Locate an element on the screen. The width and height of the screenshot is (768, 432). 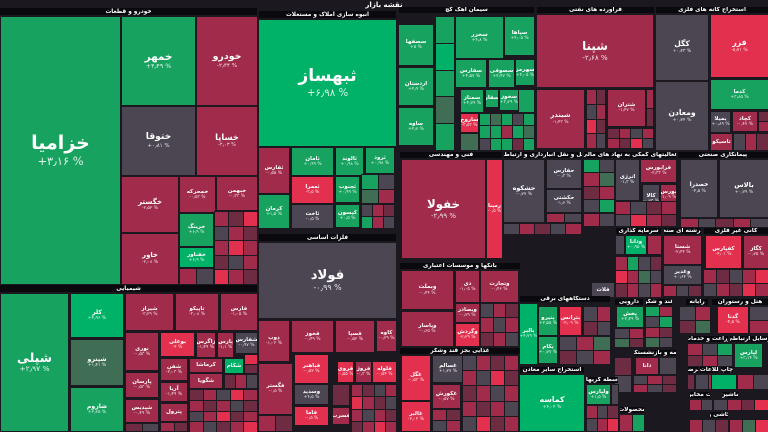
stock-tile: کلر +۴٫۹۶ % is located at coordinates (97, 315).